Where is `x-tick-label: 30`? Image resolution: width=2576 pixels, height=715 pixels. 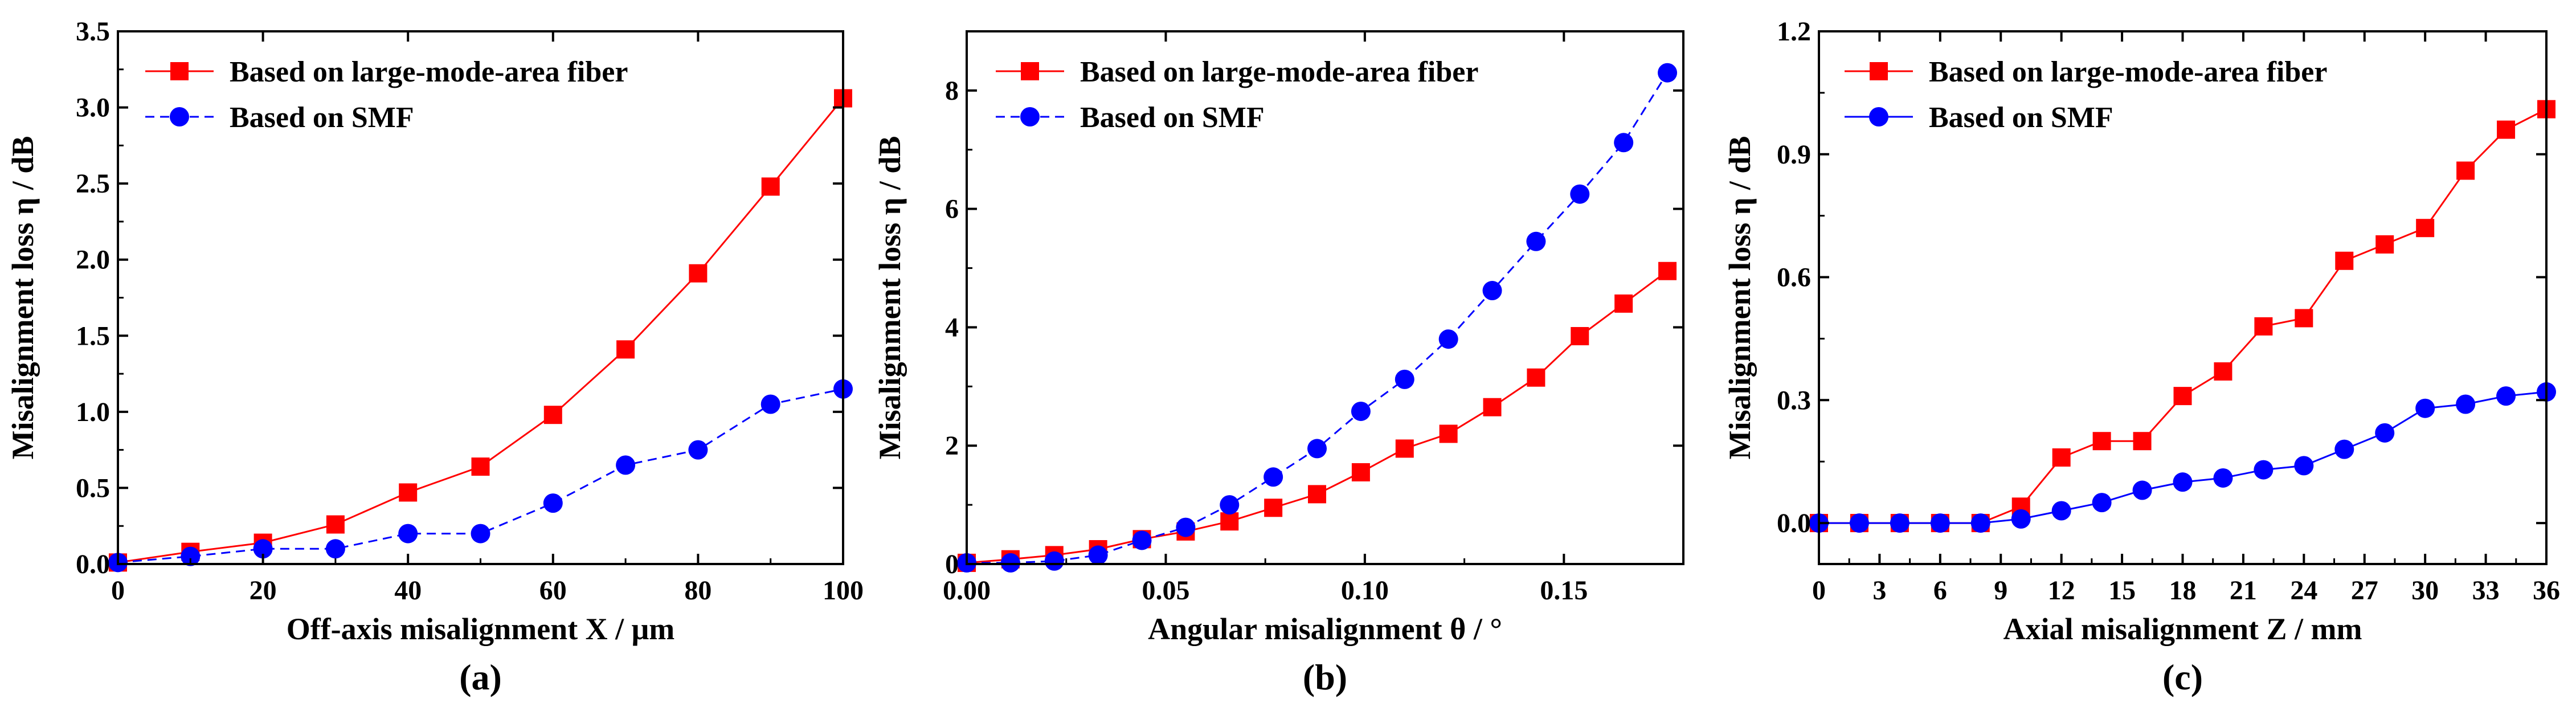
x-tick-label: 30 is located at coordinates (2425, 590).